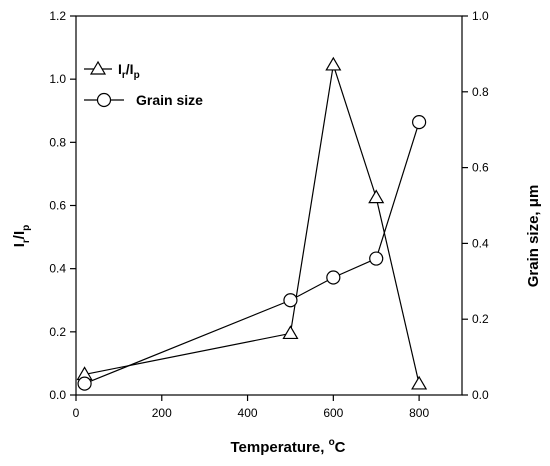  What do you see at coordinates (129, 71) in the screenshot?
I see `legend-label-ir-ip: Ir/Ip` at bounding box center [129, 71].